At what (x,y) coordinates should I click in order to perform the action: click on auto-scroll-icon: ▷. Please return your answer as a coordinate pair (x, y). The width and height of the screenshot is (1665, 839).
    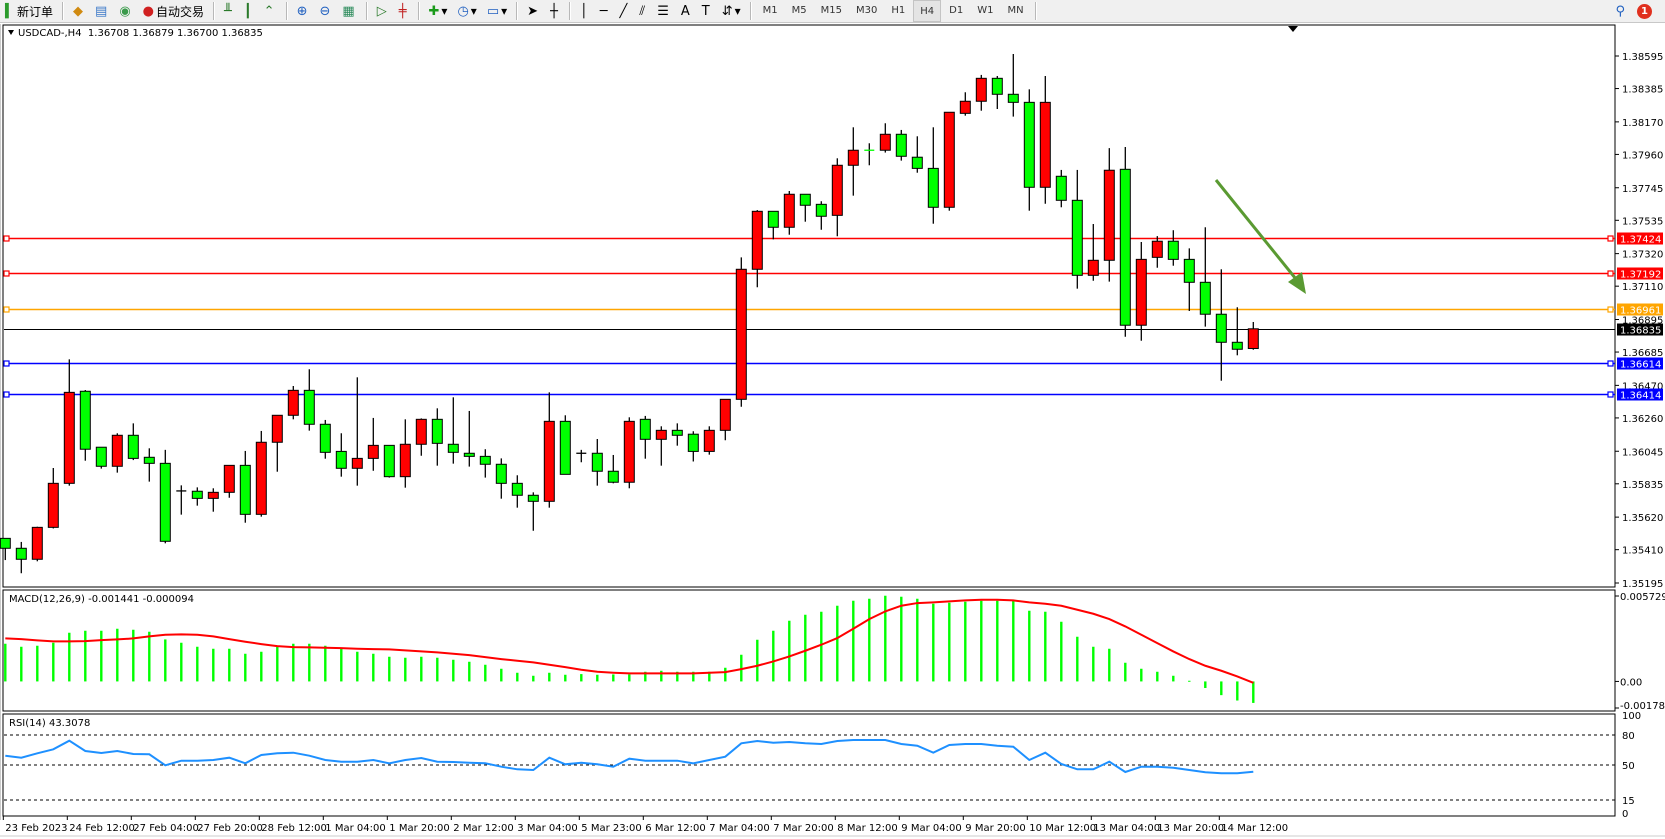
    Looking at the image, I should click on (381, 11).